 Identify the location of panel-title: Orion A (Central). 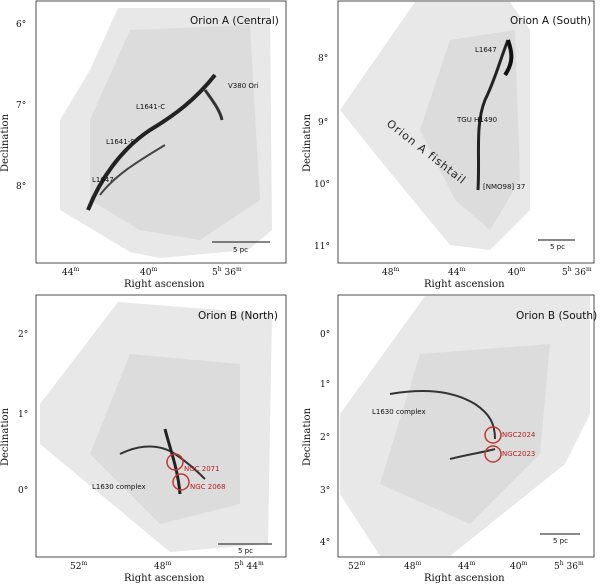
(234, 21).